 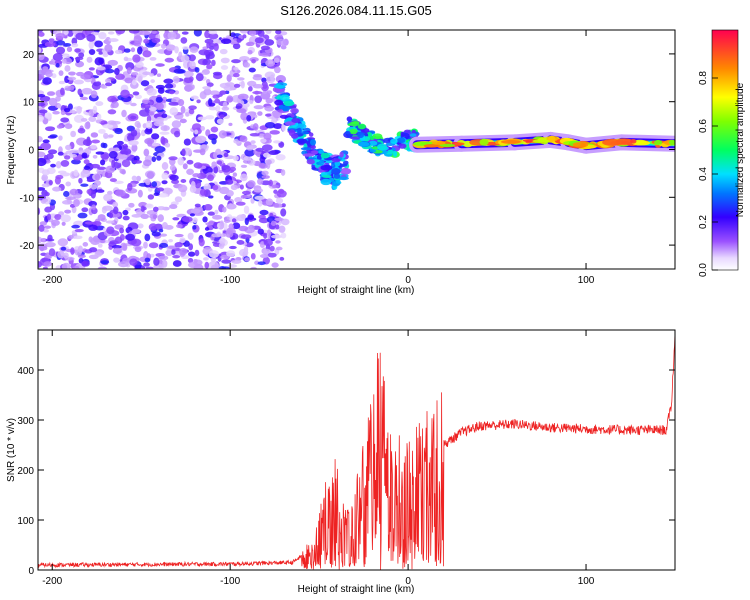 What do you see at coordinates (25, 521) in the screenshot?
I see `y-tick-label: 100` at bounding box center [25, 521].